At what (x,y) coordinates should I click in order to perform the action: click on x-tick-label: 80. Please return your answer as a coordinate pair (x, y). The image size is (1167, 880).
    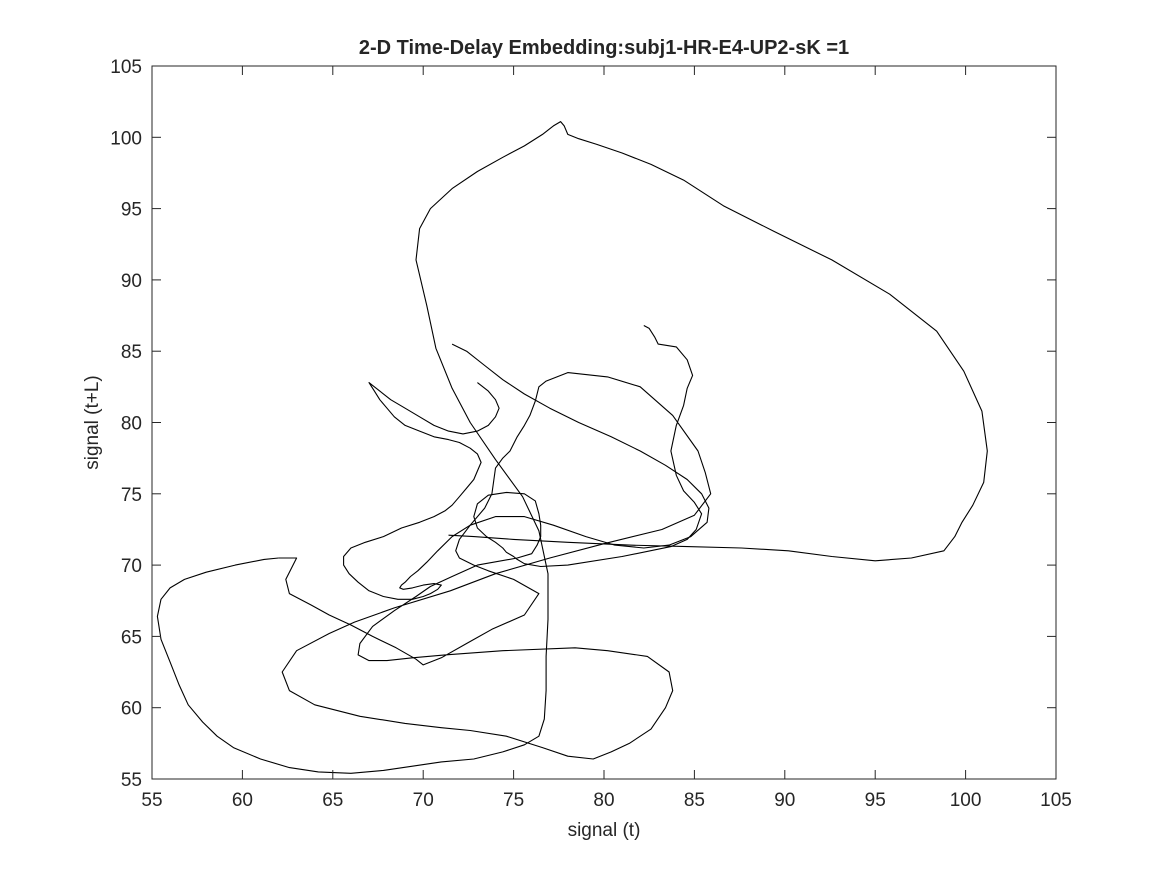
    Looking at the image, I should click on (603, 800).